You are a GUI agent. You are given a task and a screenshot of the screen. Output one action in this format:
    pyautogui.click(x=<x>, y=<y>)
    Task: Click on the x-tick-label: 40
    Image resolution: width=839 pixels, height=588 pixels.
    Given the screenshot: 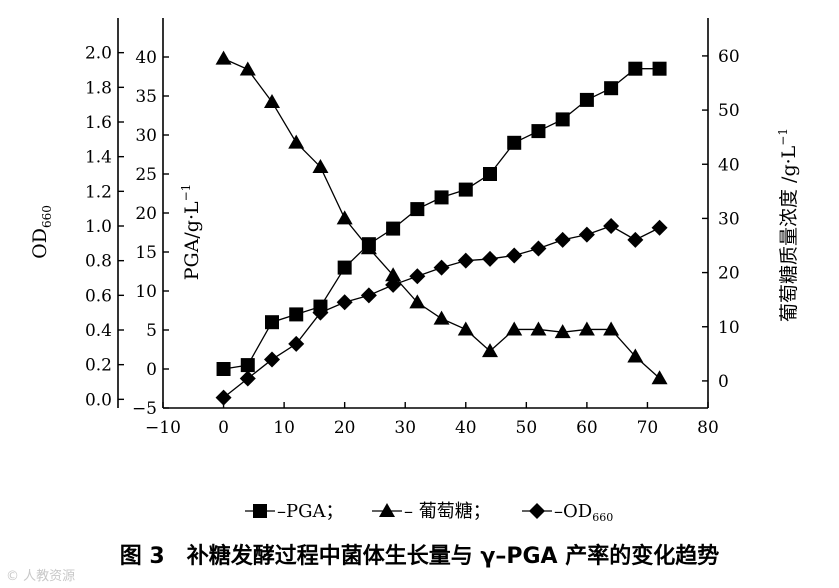 What is the action you would take?
    pyautogui.click(x=466, y=428)
    